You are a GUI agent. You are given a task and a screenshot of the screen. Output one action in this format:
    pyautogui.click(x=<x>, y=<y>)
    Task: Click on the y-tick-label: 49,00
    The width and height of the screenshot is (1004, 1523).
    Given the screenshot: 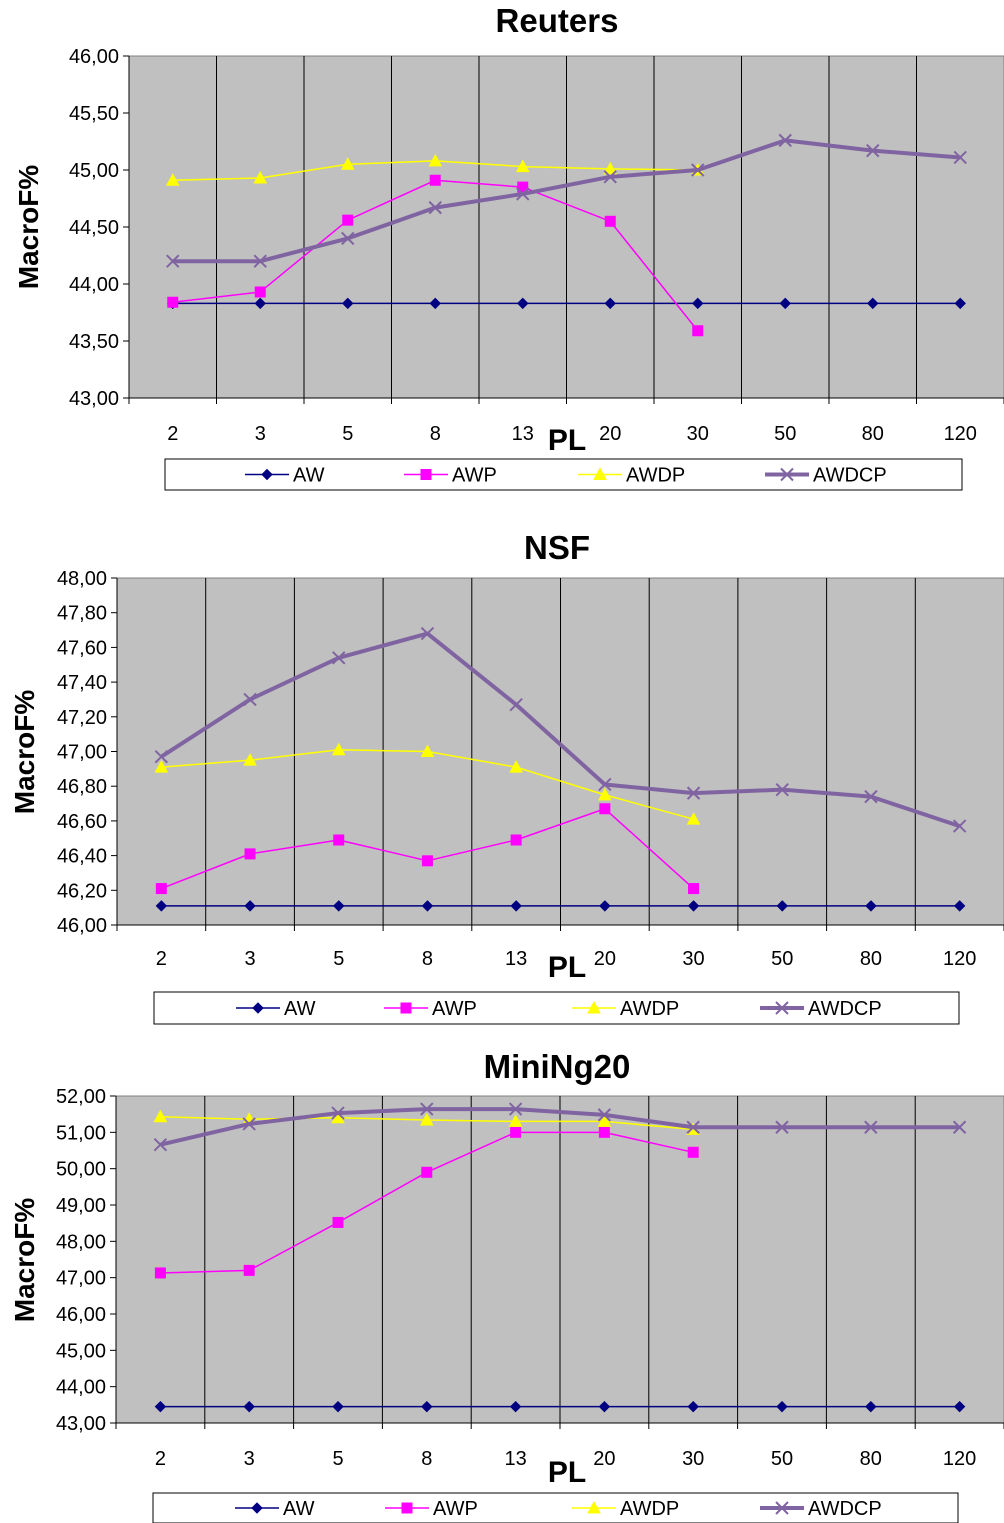 What is the action you would take?
    pyautogui.click(x=81, y=1206)
    